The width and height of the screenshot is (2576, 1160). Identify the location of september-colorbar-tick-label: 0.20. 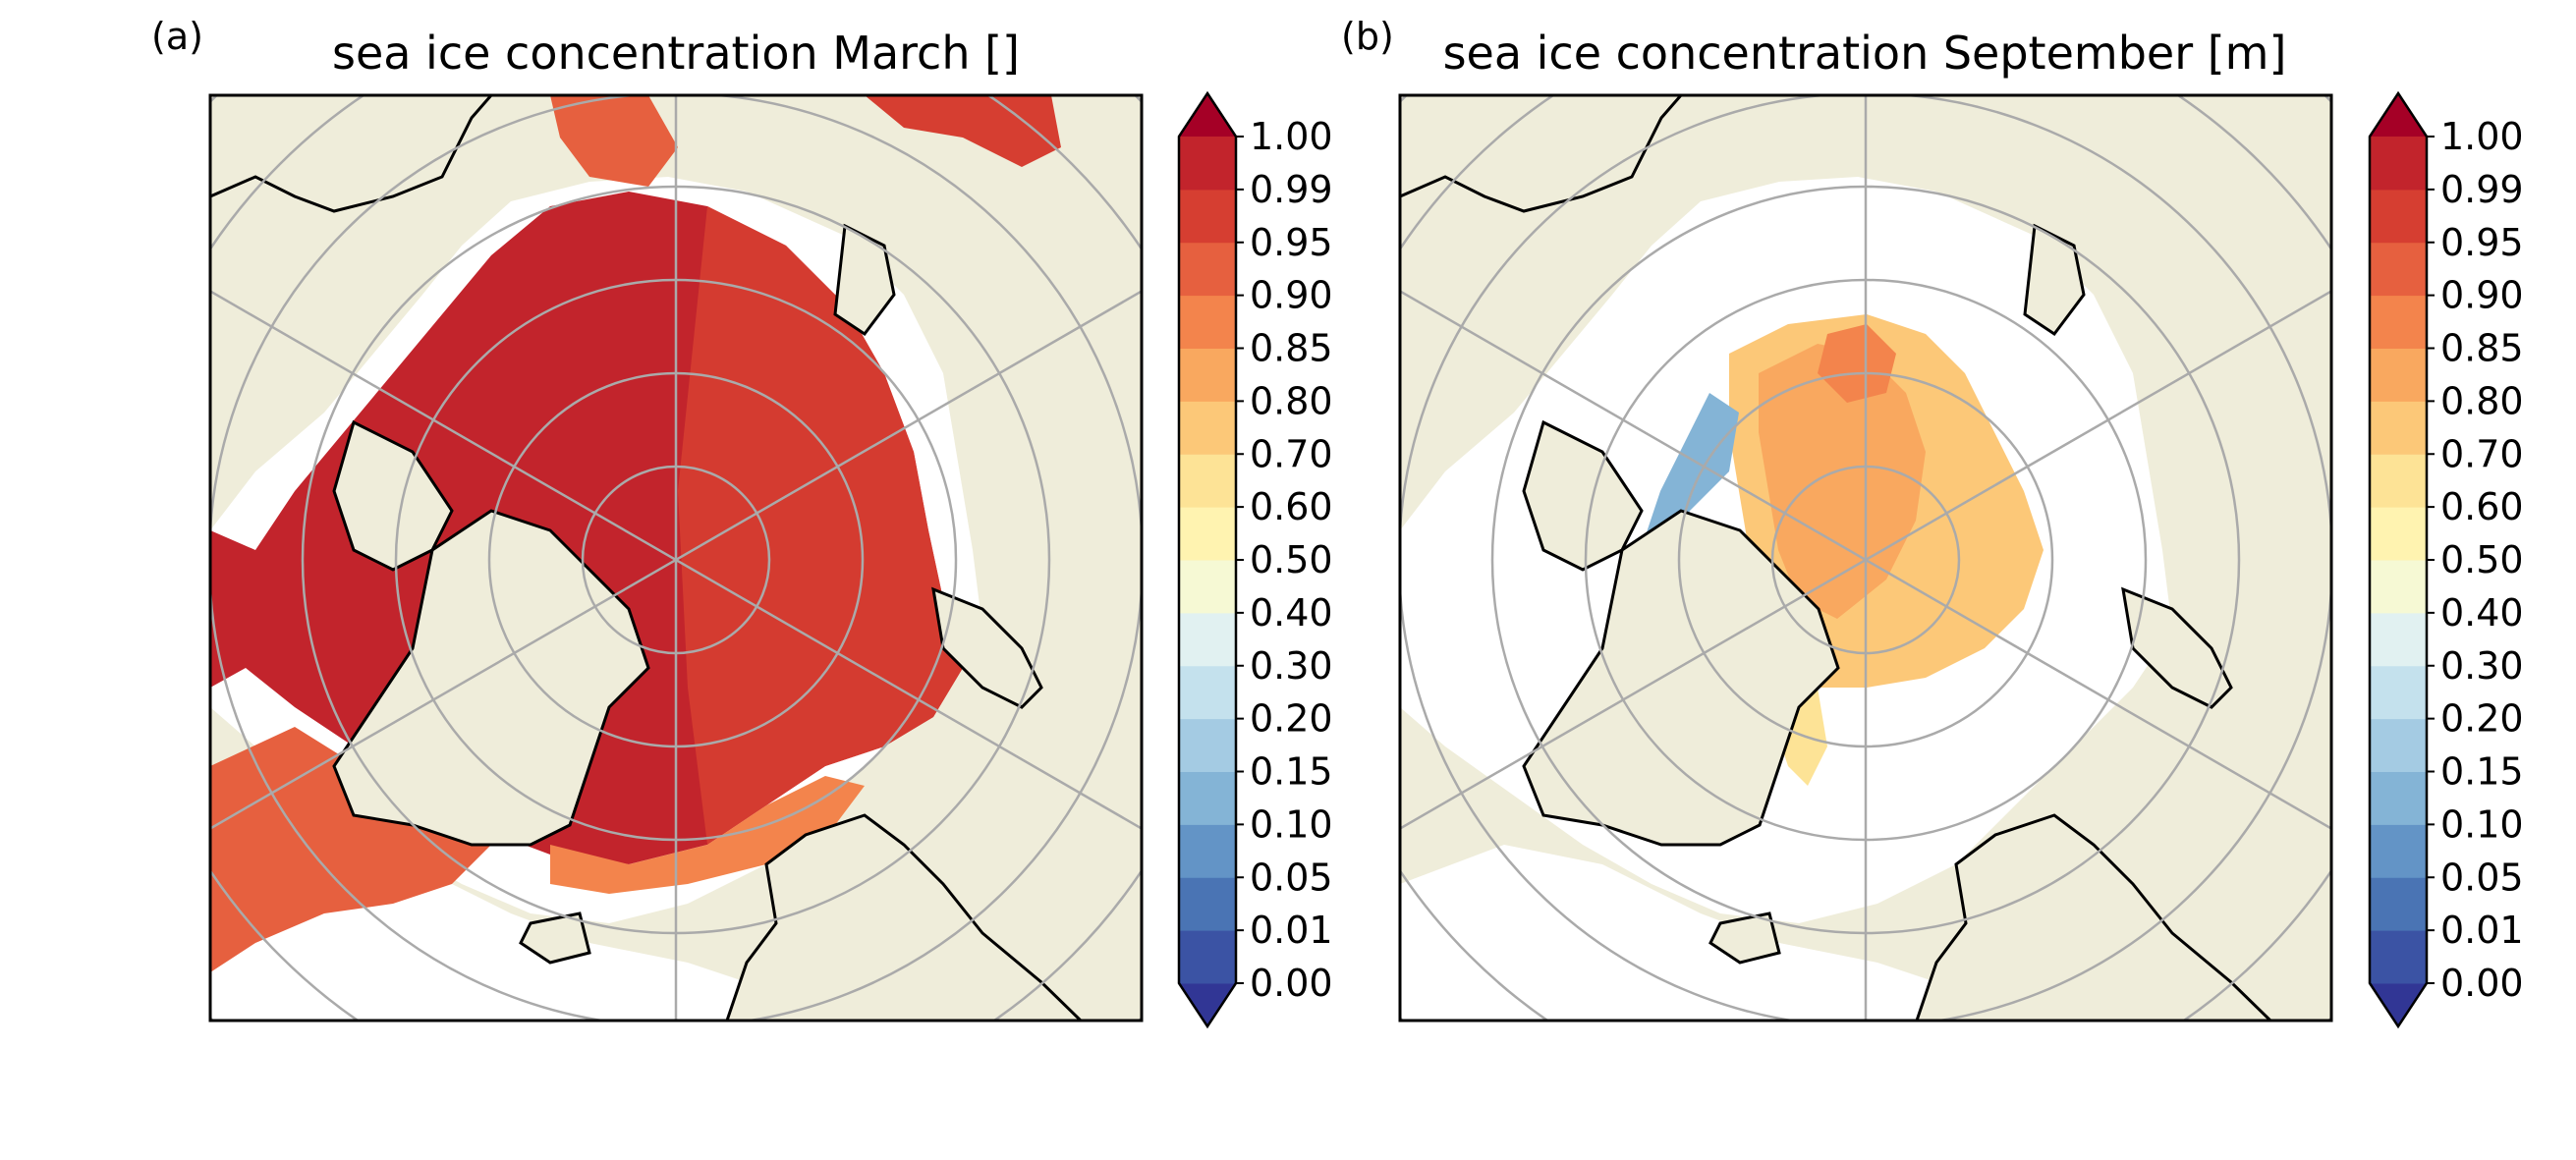
(2482, 719).